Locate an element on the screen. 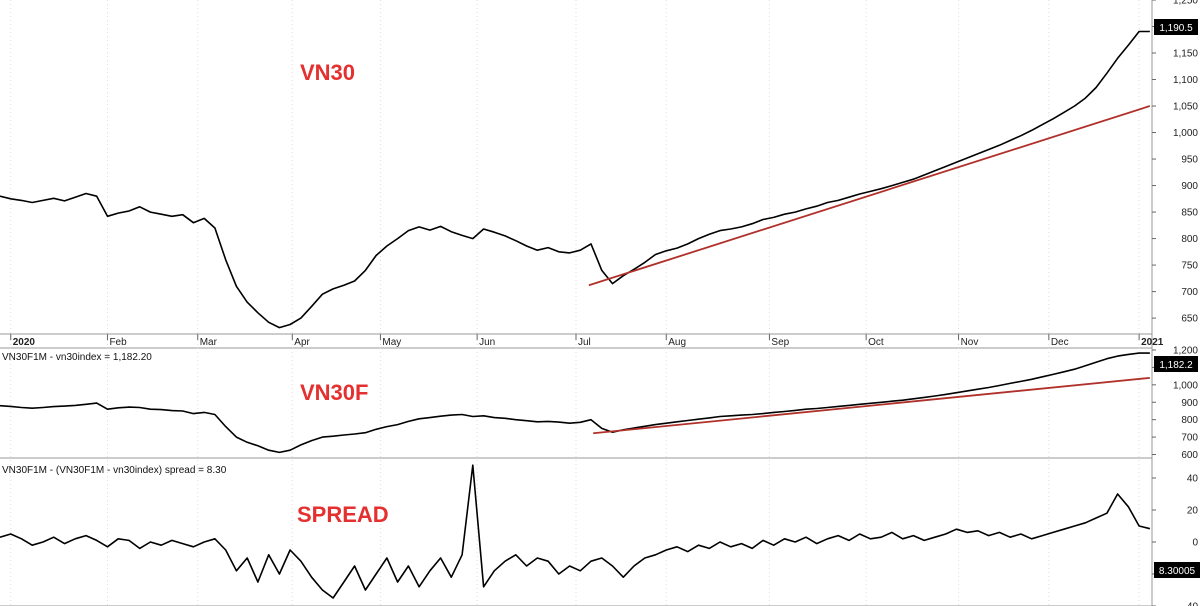 The image size is (1200, 606). middle-y-tick-label: 1,000 is located at coordinates (1185, 385).